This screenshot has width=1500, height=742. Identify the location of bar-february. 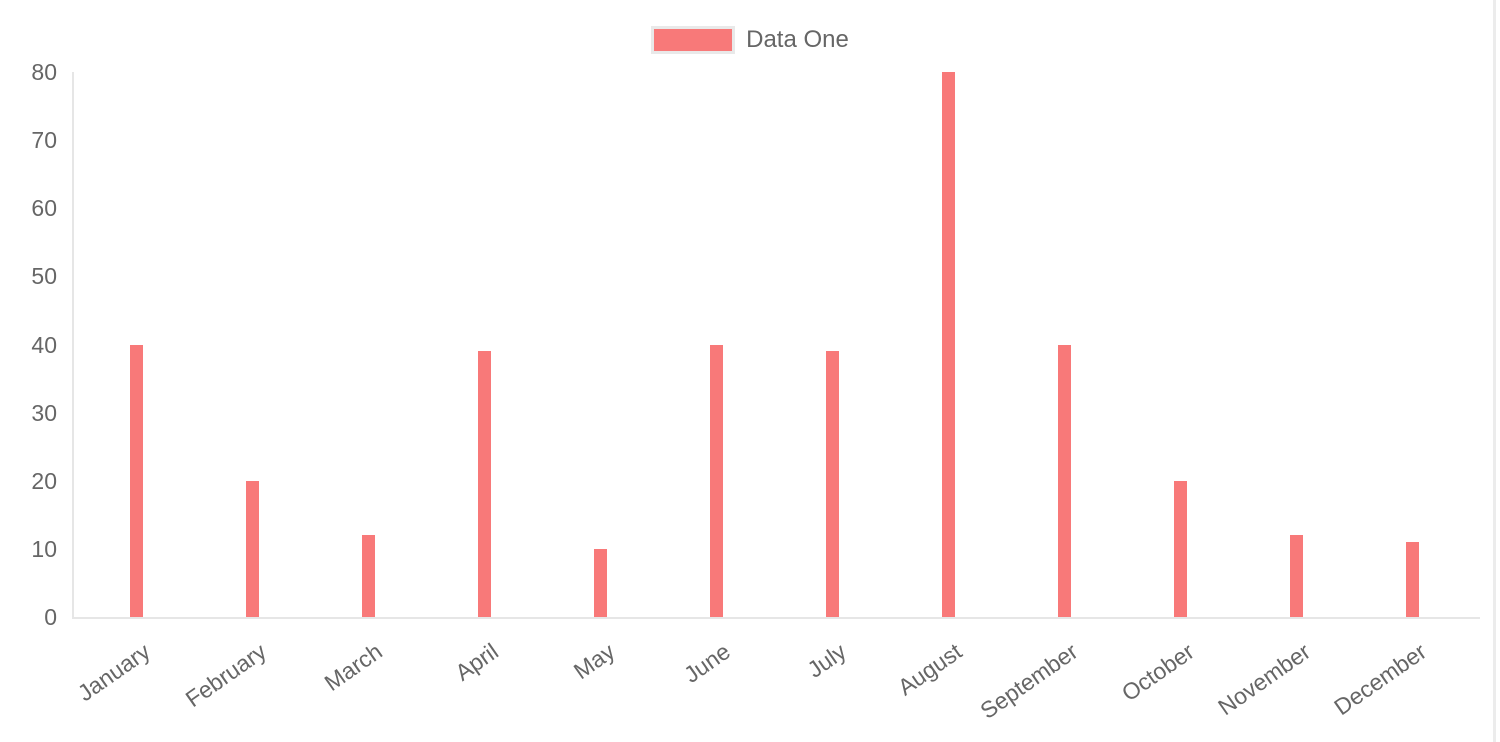
(252, 549).